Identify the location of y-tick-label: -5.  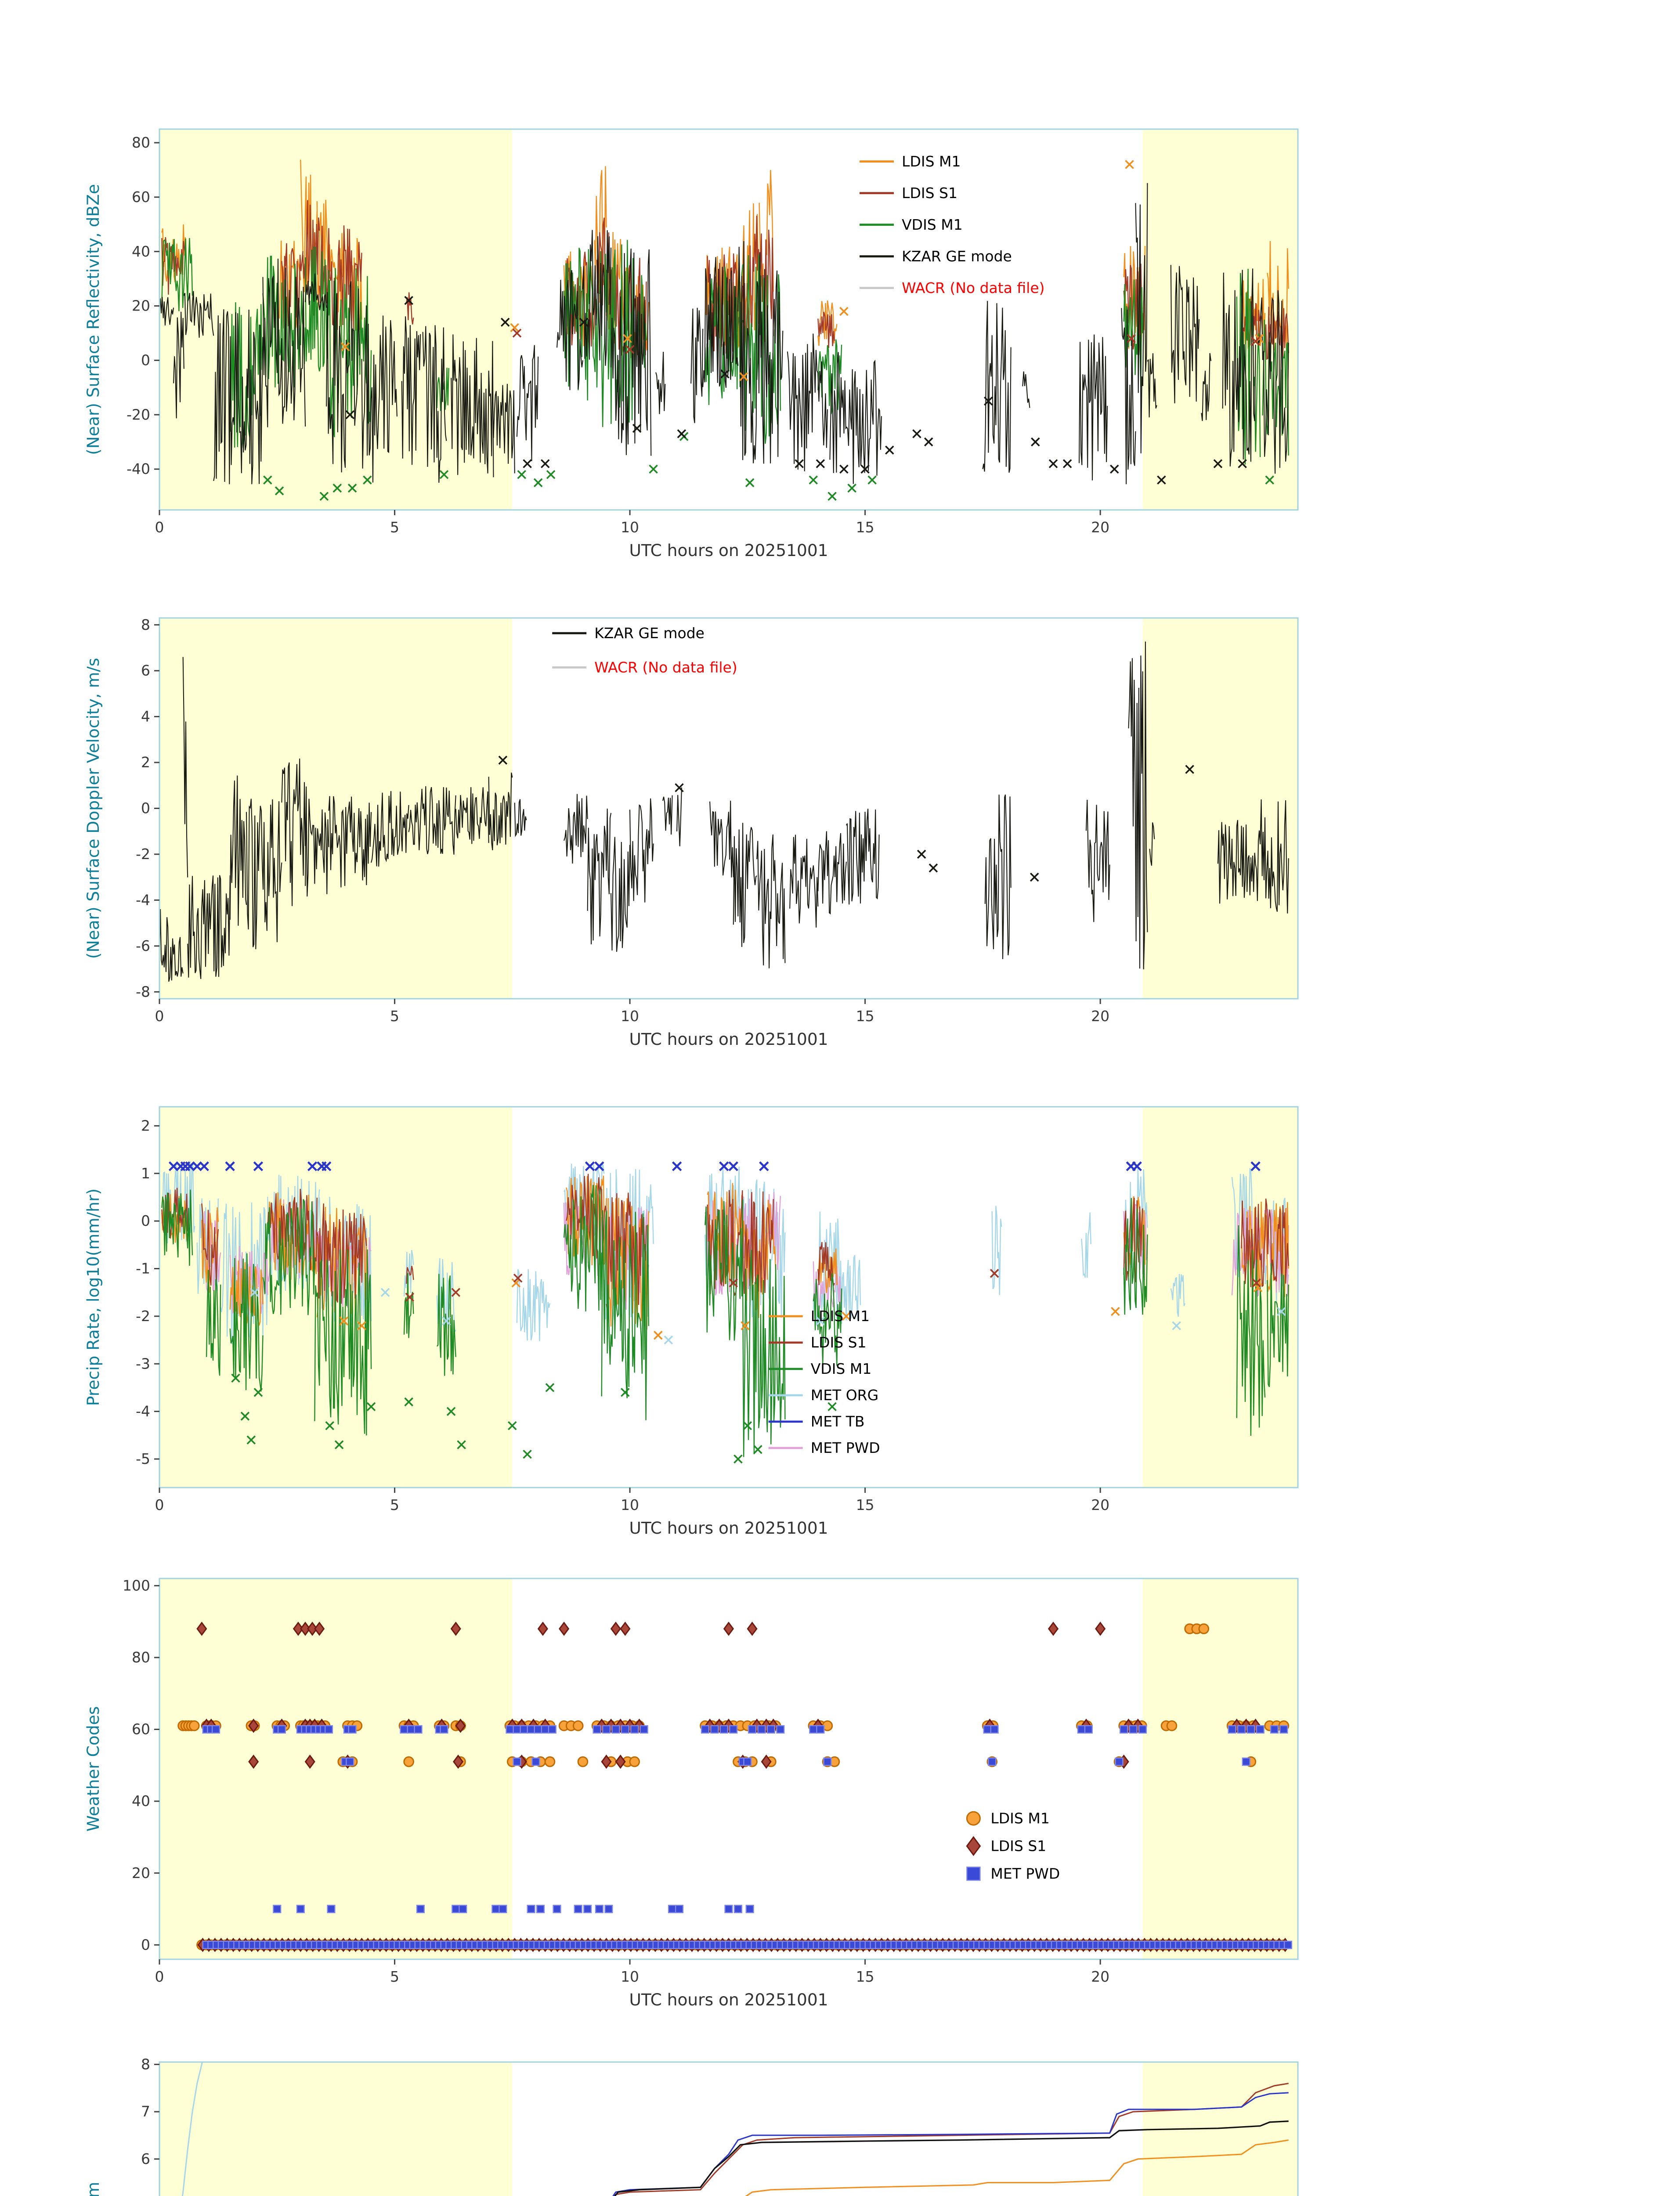
(143, 1458).